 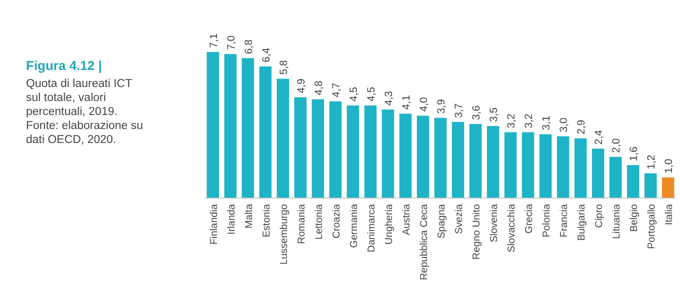 I want to click on data-label: 4,3, so click(x=388, y=98).